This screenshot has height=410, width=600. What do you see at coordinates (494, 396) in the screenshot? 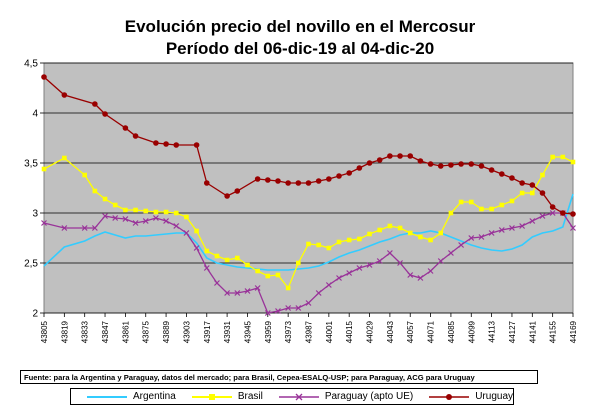
I see `legend-label-uruguay: Uruguay` at bounding box center [494, 396].